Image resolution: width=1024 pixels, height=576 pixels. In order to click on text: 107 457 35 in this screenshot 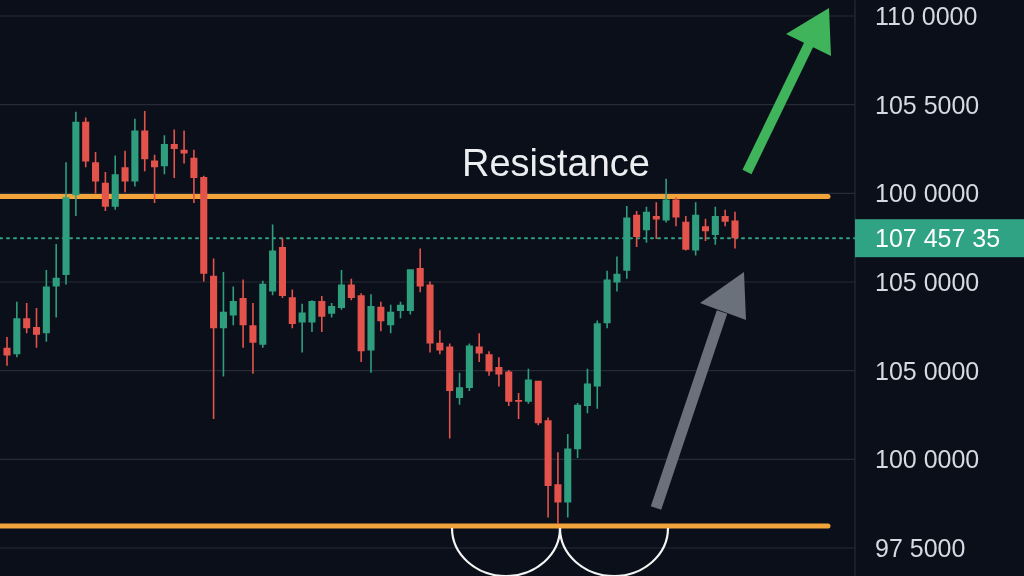, I will do `click(938, 238)`.